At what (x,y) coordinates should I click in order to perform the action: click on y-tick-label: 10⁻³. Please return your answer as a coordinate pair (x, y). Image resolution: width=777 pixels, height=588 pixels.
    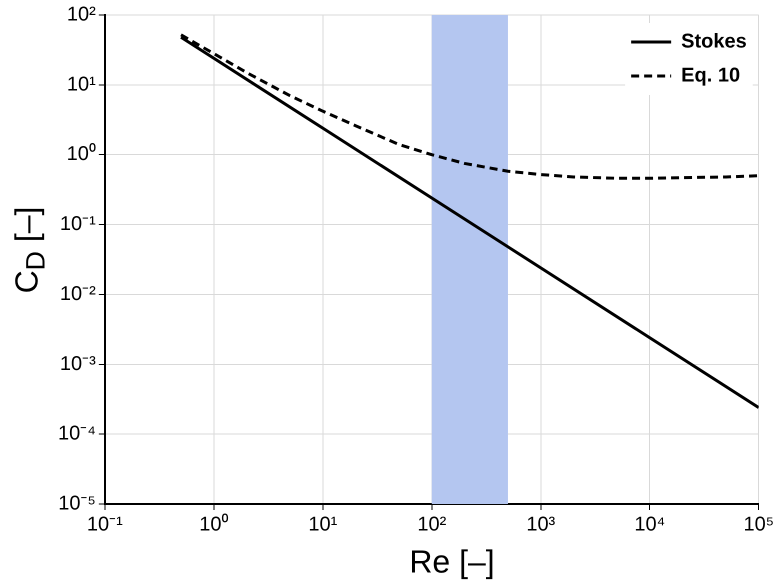
    Looking at the image, I should click on (78, 363).